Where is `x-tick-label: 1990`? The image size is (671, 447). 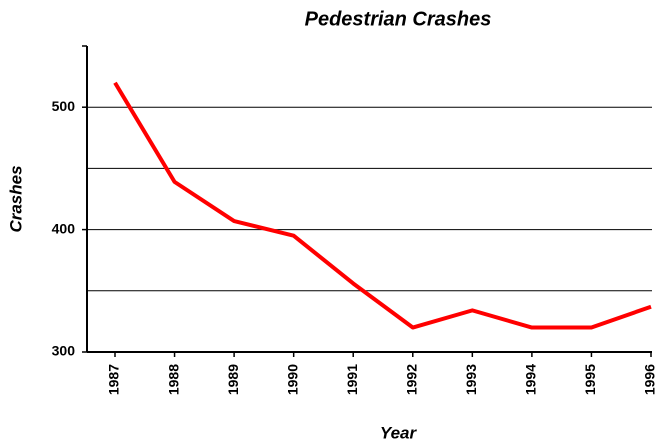
x-tick-label: 1990 is located at coordinates (292, 379).